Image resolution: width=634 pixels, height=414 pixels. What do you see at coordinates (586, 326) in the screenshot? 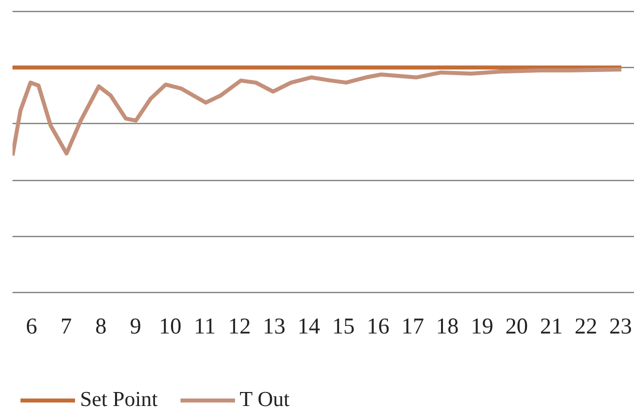
I see `x-tick-label: 22` at bounding box center [586, 326].